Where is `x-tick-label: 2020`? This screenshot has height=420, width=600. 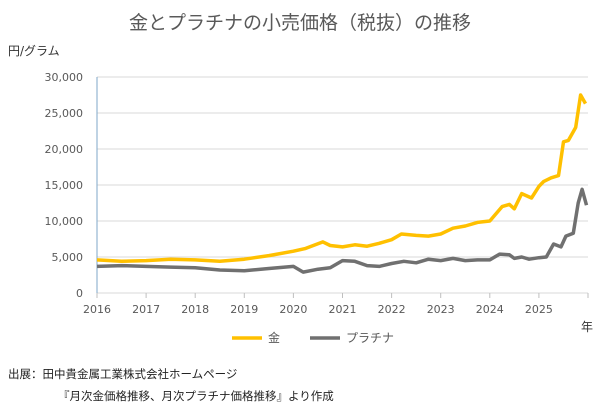
x-tick-label: 2020 is located at coordinates (293, 309).